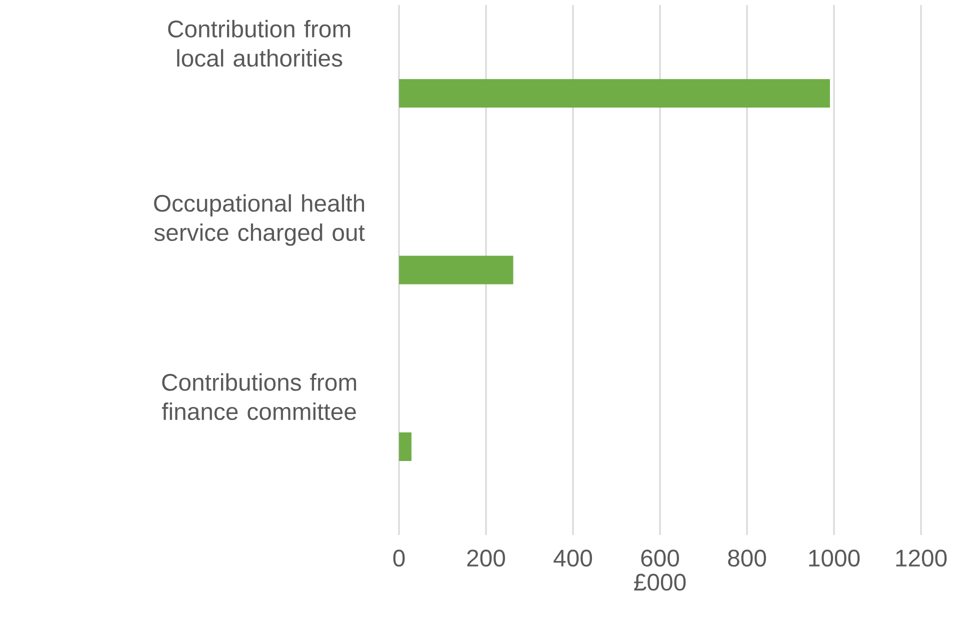 Image resolution: width=957 pixels, height=618 pixels. What do you see at coordinates (747, 558) in the screenshot?
I see `x-tick-label: 800` at bounding box center [747, 558].